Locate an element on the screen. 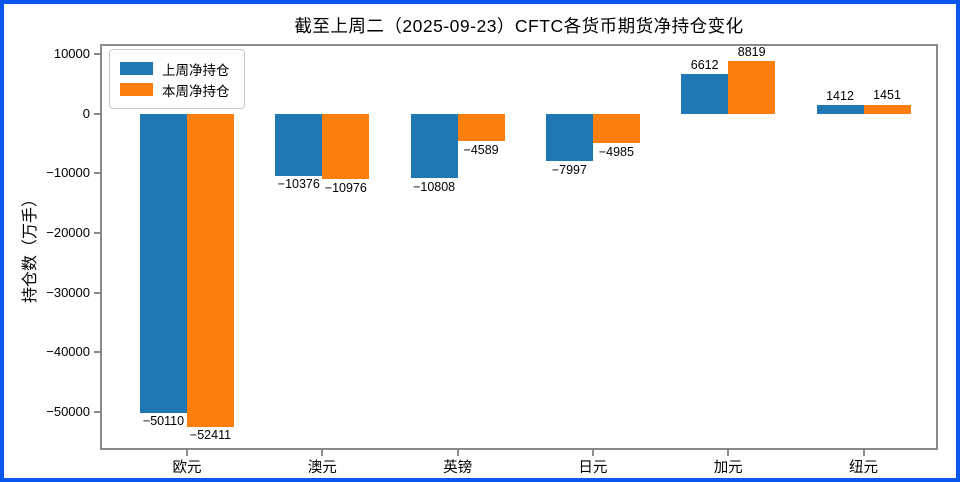 This screenshot has width=960, height=482. legend: 上周净持仓 本周净持仓 is located at coordinates (177, 79).